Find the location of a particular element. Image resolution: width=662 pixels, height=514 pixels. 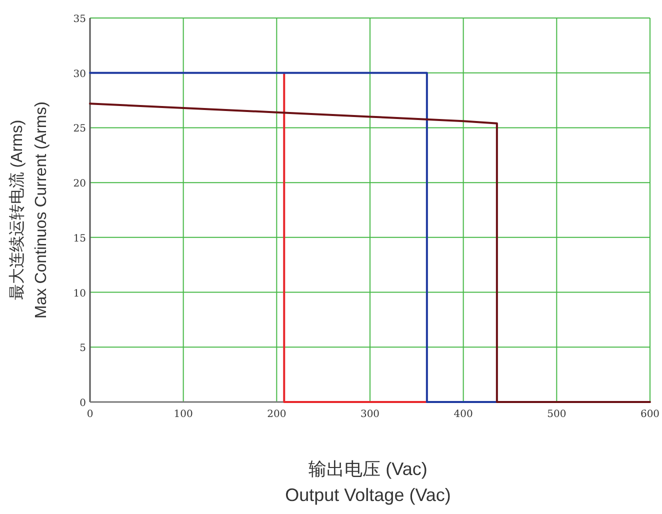

y-tick-label: 35 is located at coordinates (79, 19).